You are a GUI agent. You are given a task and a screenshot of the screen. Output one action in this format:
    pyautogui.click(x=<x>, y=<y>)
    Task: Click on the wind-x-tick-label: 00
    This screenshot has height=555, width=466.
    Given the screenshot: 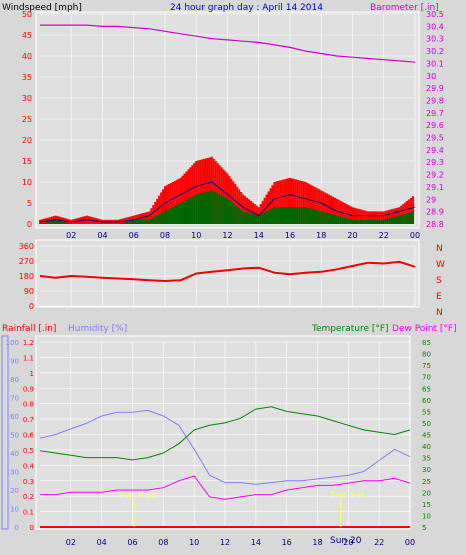 What is the action you would take?
    pyautogui.click(x=415, y=235)
    